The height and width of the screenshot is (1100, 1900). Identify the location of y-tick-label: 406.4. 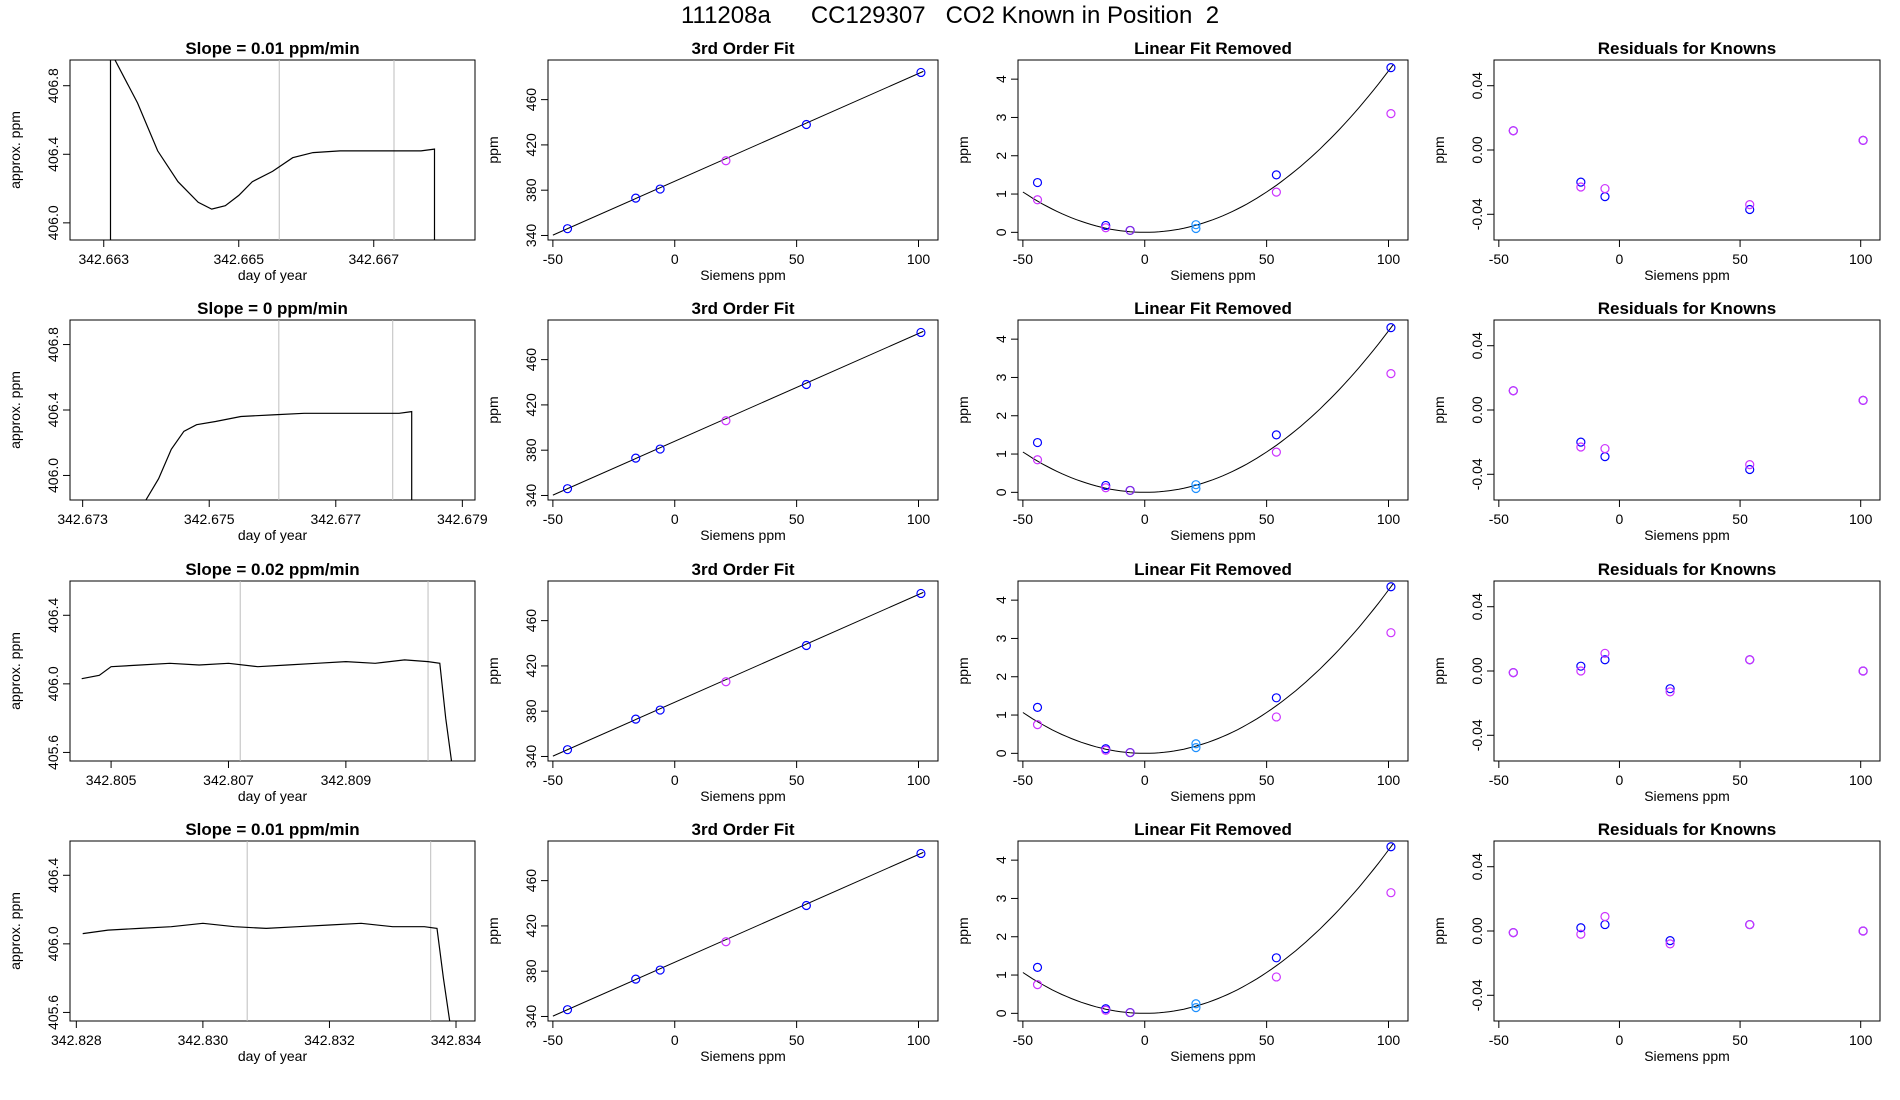
(53, 154).